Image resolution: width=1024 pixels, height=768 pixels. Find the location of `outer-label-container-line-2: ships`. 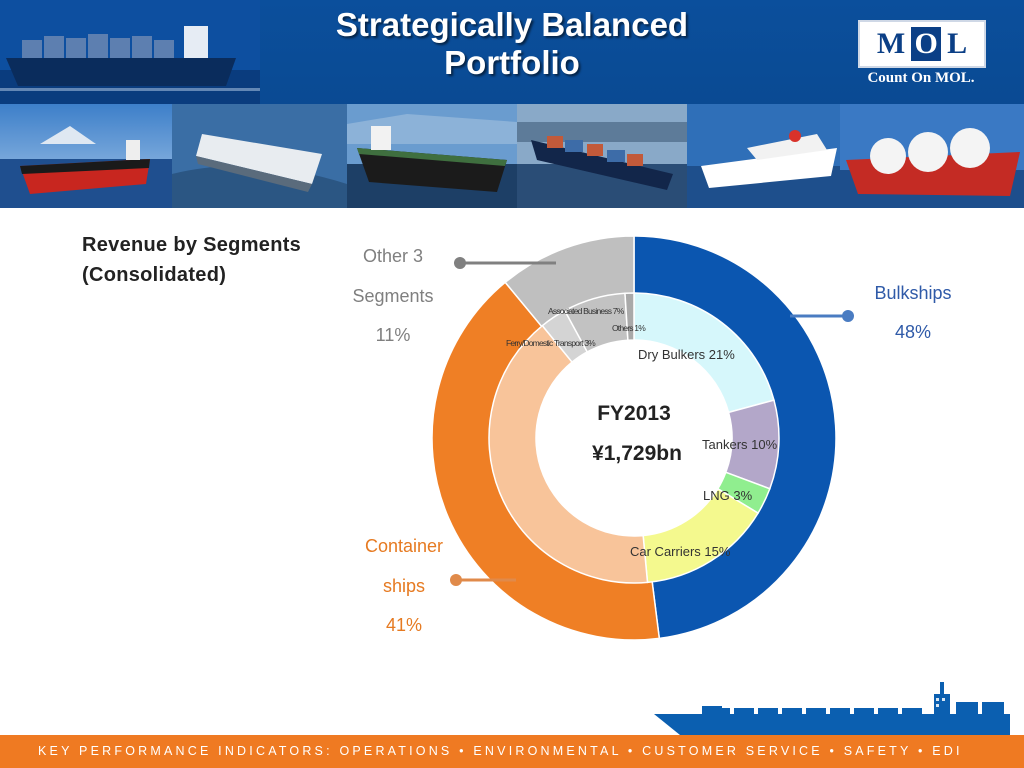

outer-label-container-line-2: ships is located at coordinates (404, 586).